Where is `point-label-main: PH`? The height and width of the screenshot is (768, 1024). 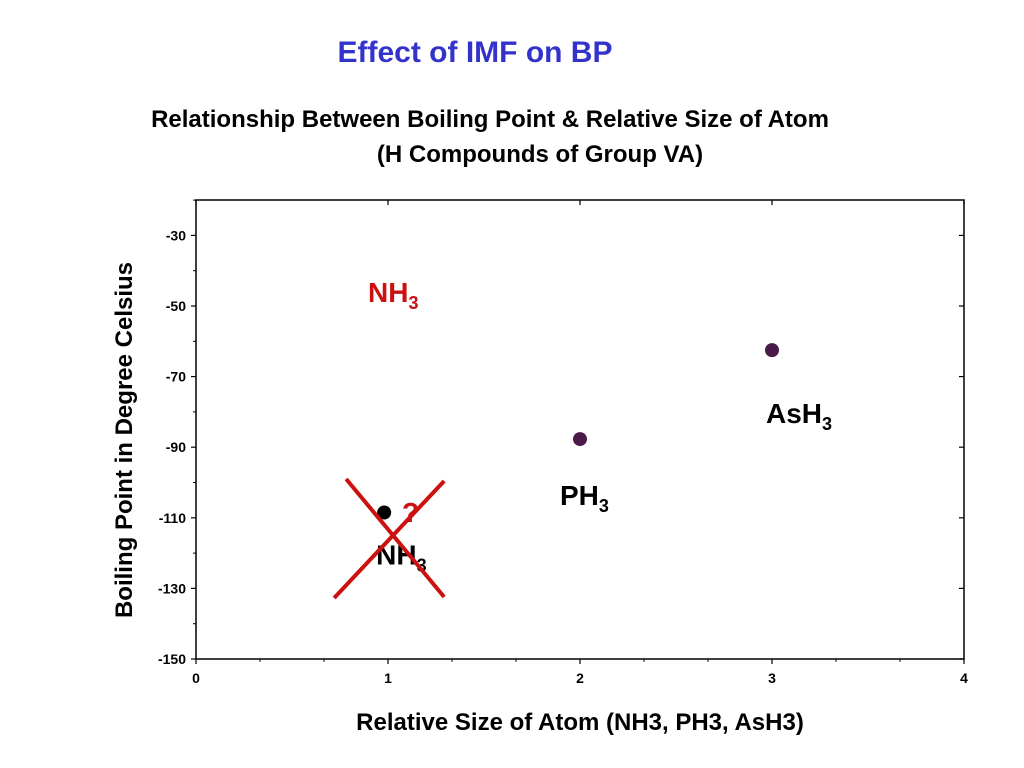 point-label-main: PH is located at coordinates (579, 495).